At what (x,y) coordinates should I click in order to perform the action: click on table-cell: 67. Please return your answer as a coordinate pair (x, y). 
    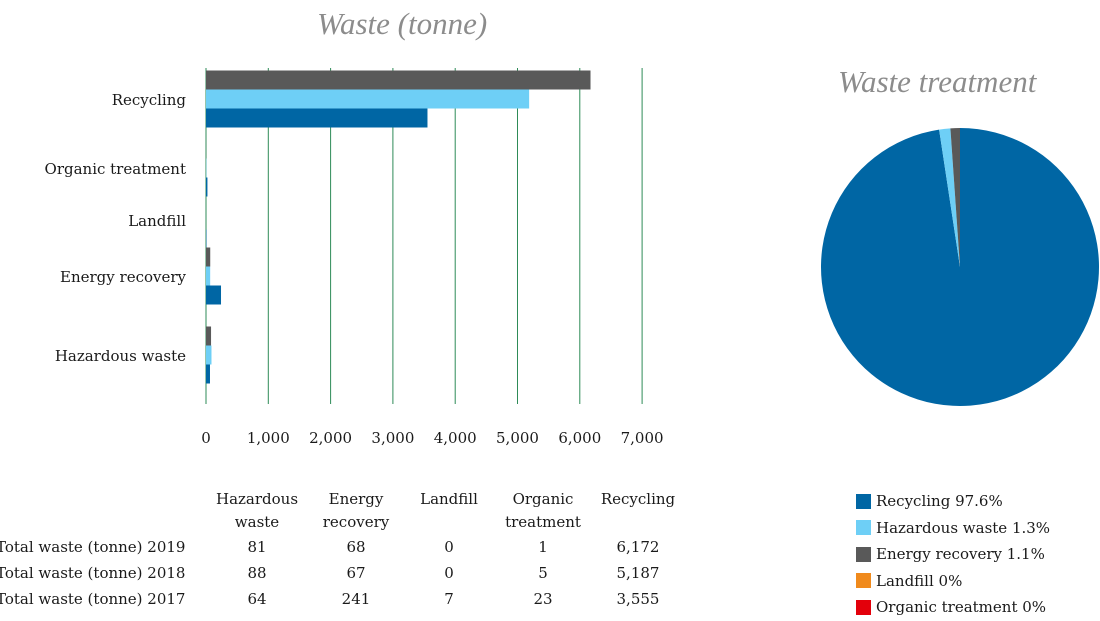
    Looking at the image, I should click on (356, 573).